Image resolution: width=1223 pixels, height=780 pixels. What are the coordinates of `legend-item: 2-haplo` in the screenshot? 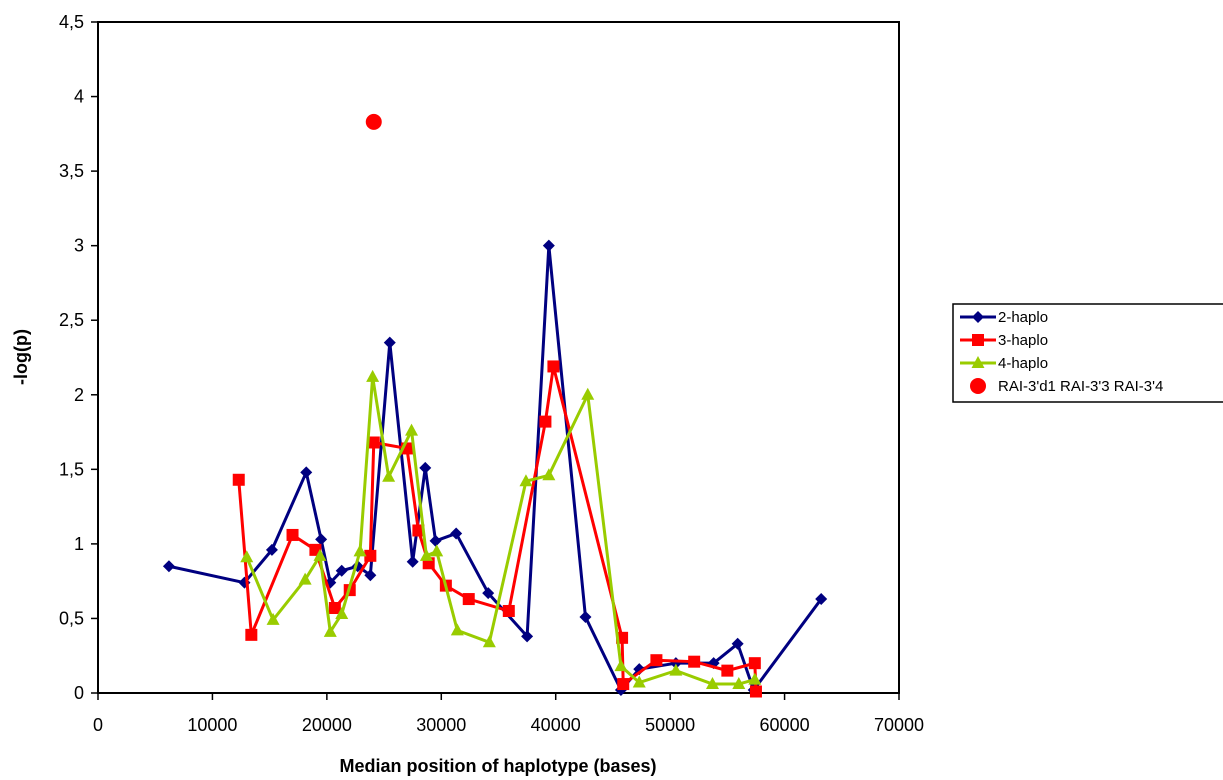 It's located at (1004, 317).